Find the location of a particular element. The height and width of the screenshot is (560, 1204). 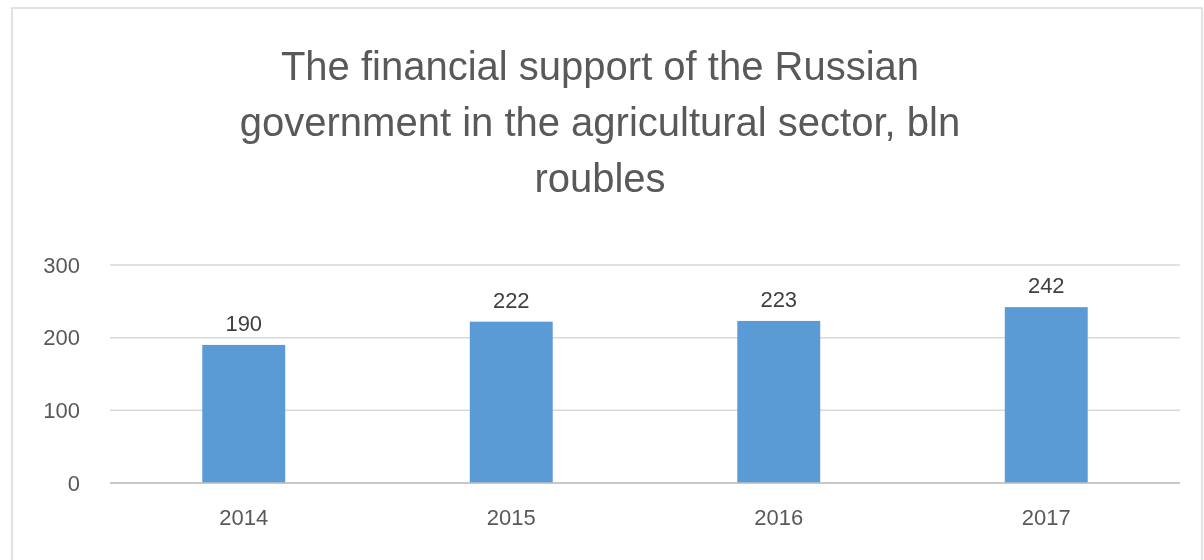

y-tick-label: 100 is located at coordinates (61, 411).